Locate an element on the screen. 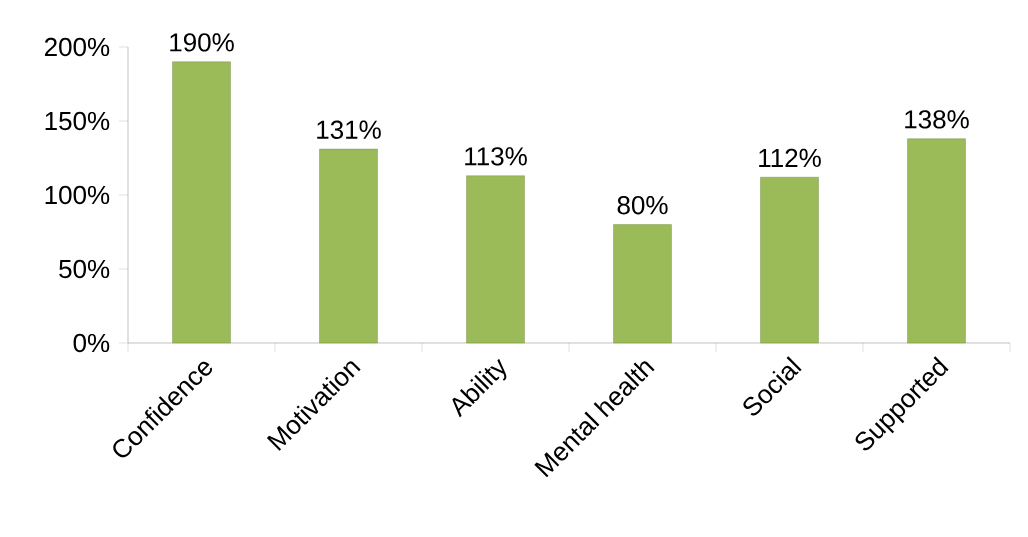 The width and height of the screenshot is (1028, 537). data-label: 112% is located at coordinates (790, 158).